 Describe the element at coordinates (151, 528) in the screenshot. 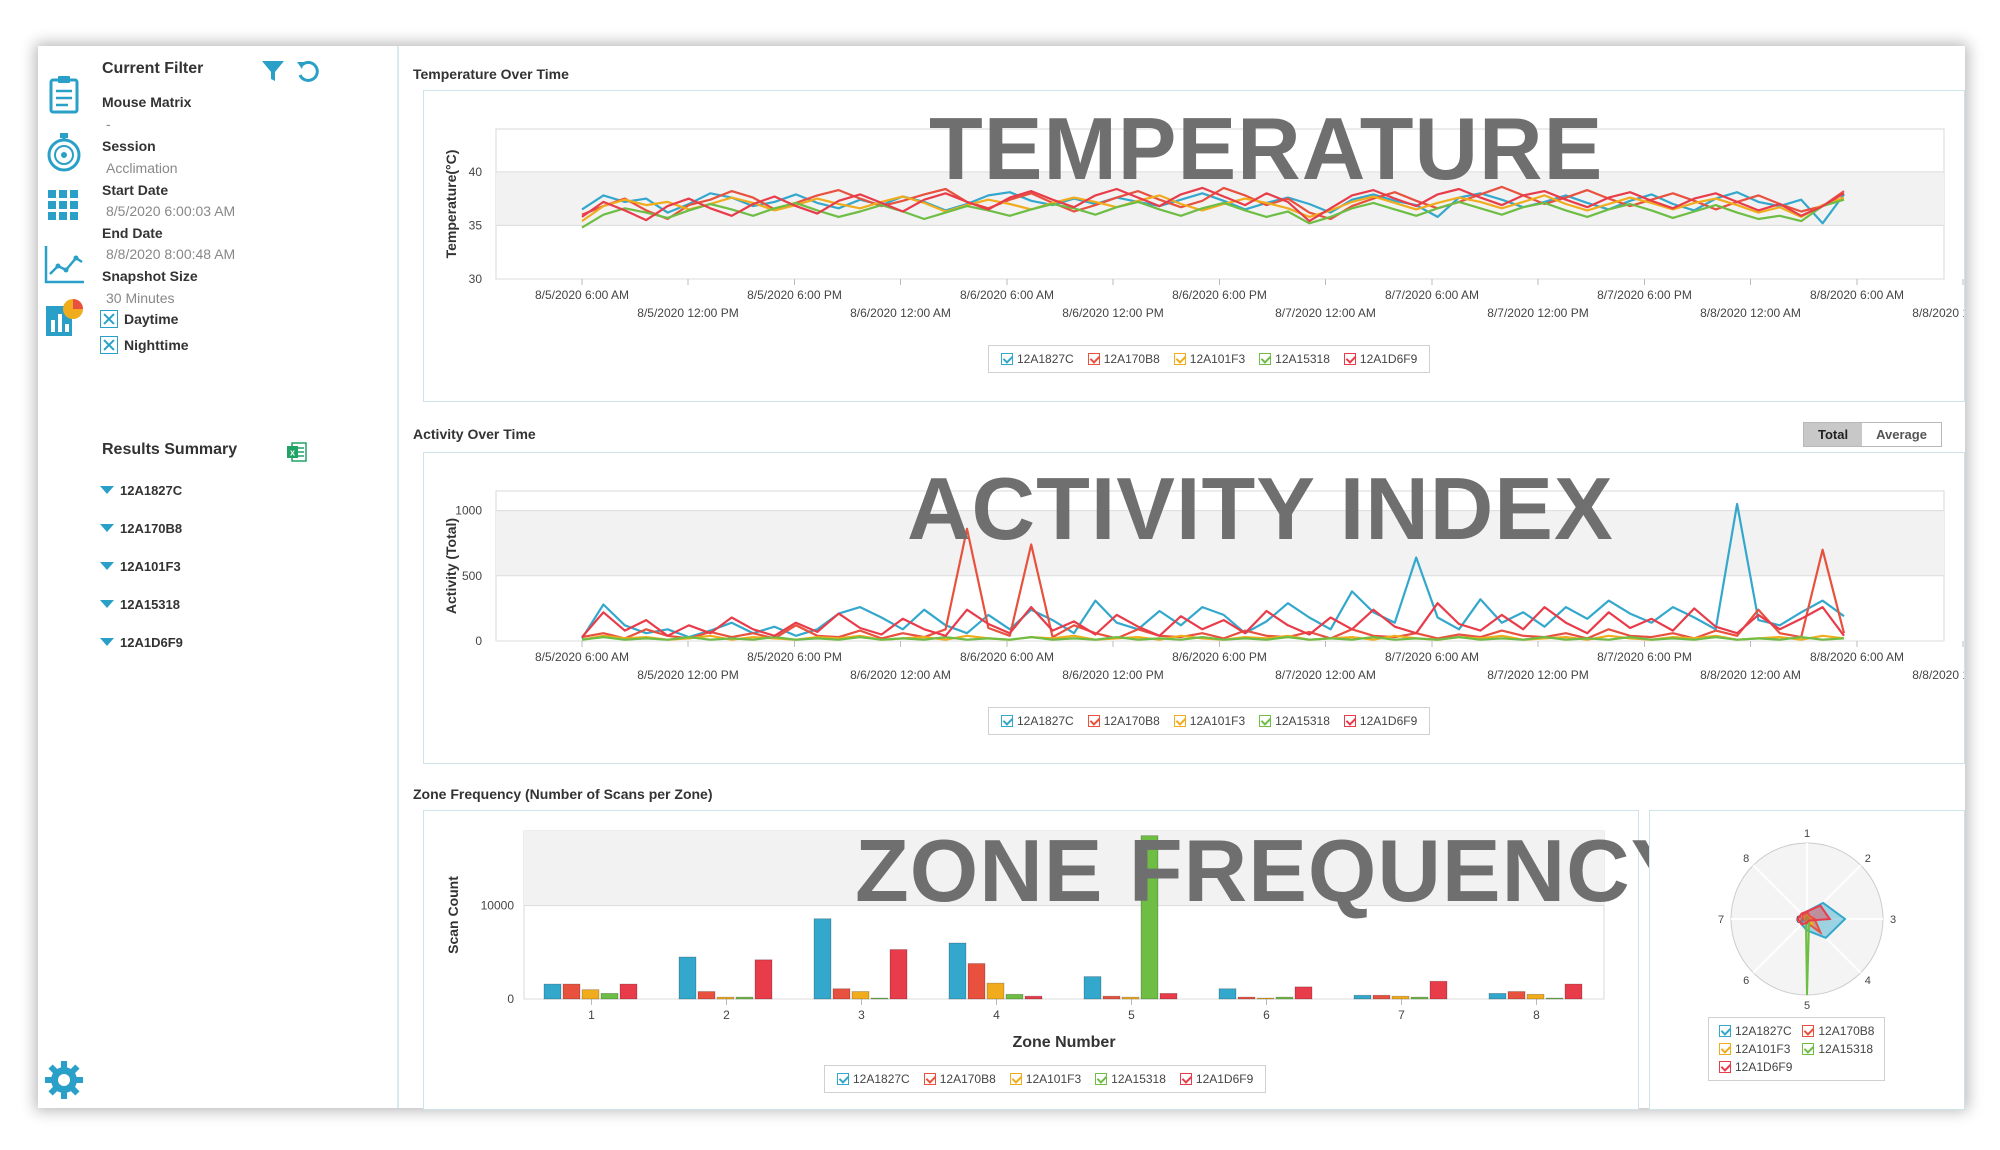

I see `result-item-label: 12A170B8` at that location.